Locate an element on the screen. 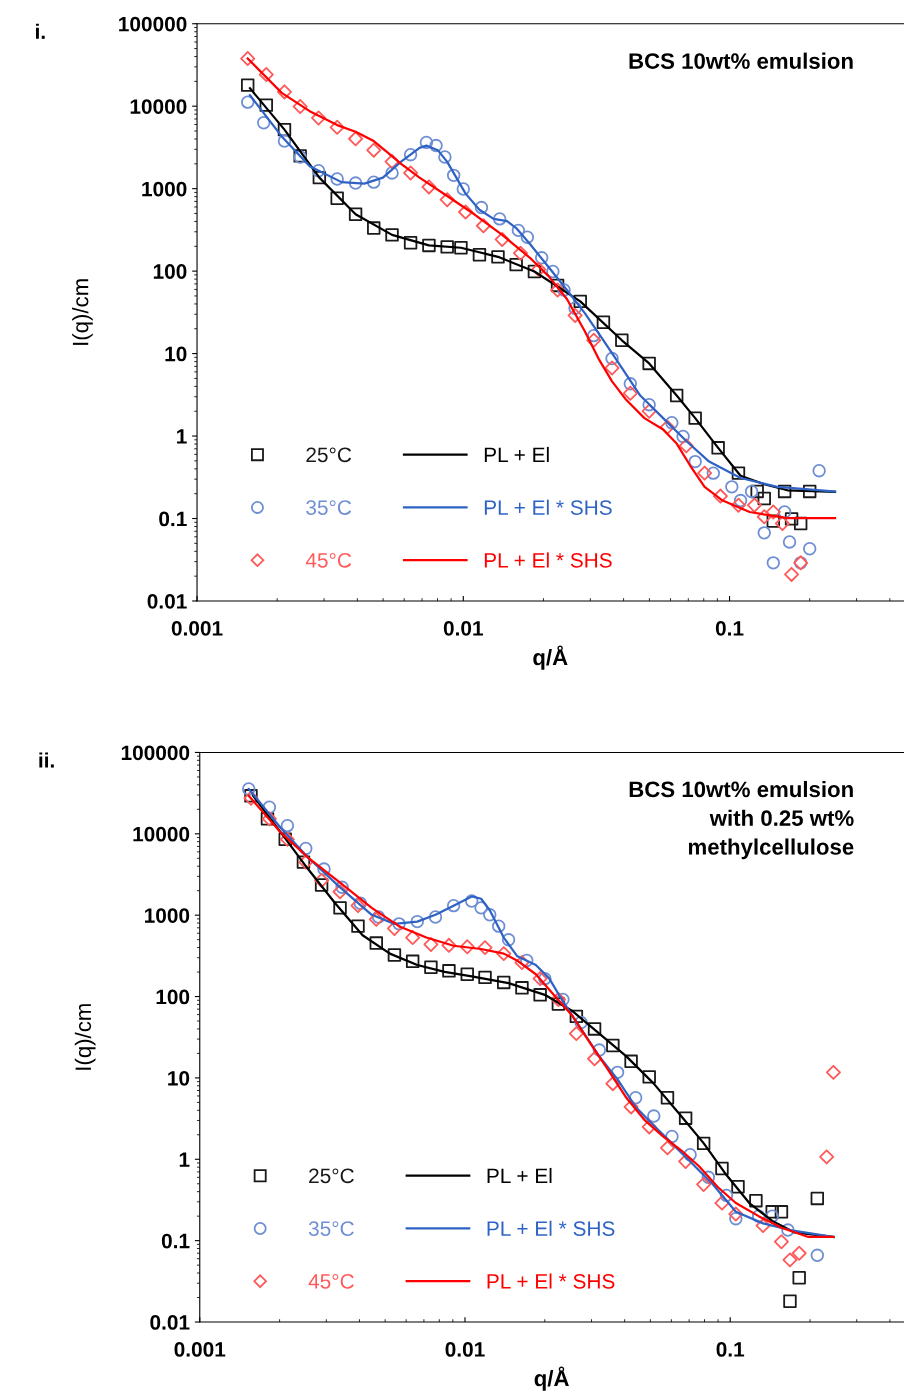  text: i. is located at coordinates (40, 31).